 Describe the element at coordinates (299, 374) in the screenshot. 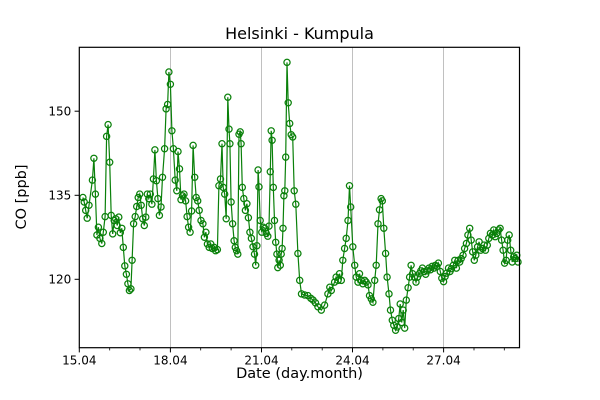

I see `x-axis-label: Date (day.month)` at that location.